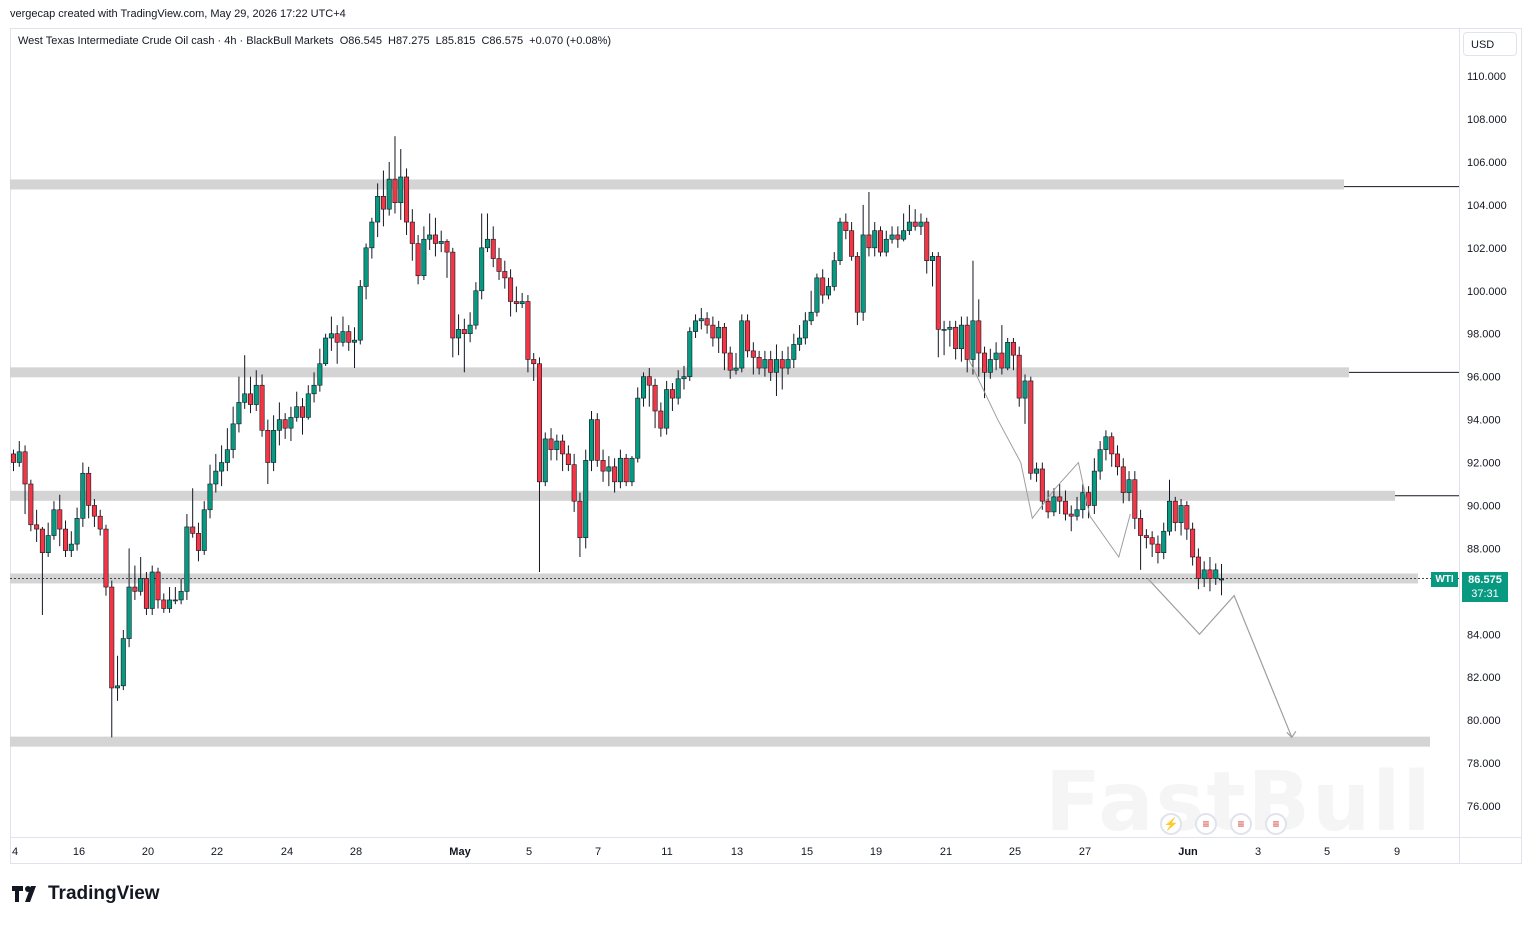  I want to click on tradingview-logo: TradingView, so click(86, 894).